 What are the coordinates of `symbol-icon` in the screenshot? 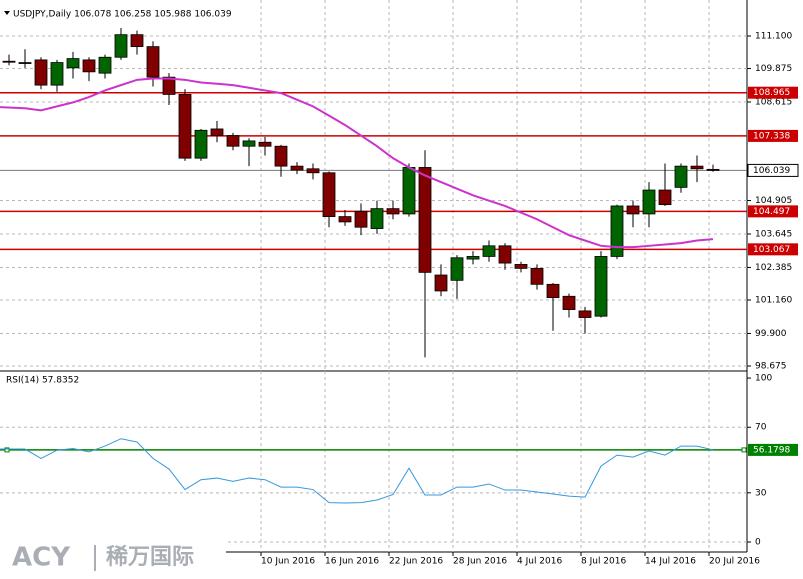 It's located at (7, 13).